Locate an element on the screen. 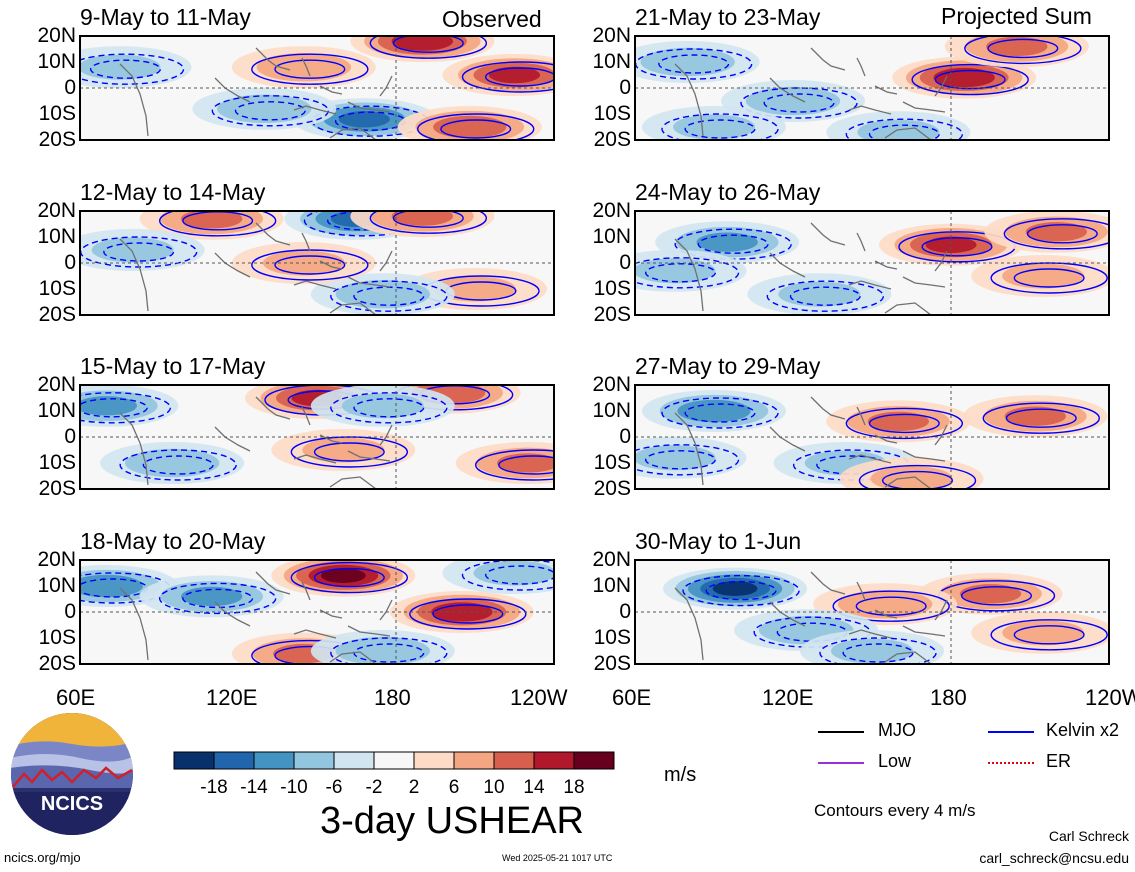 The width and height of the screenshot is (1135, 872). colorbar-tick-label: 14 is located at coordinates (534, 787).